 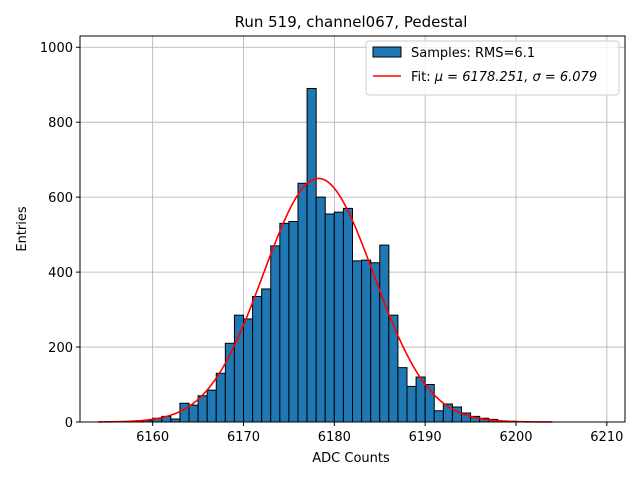 I want to click on y-tick-label: 0, so click(x=69, y=423).